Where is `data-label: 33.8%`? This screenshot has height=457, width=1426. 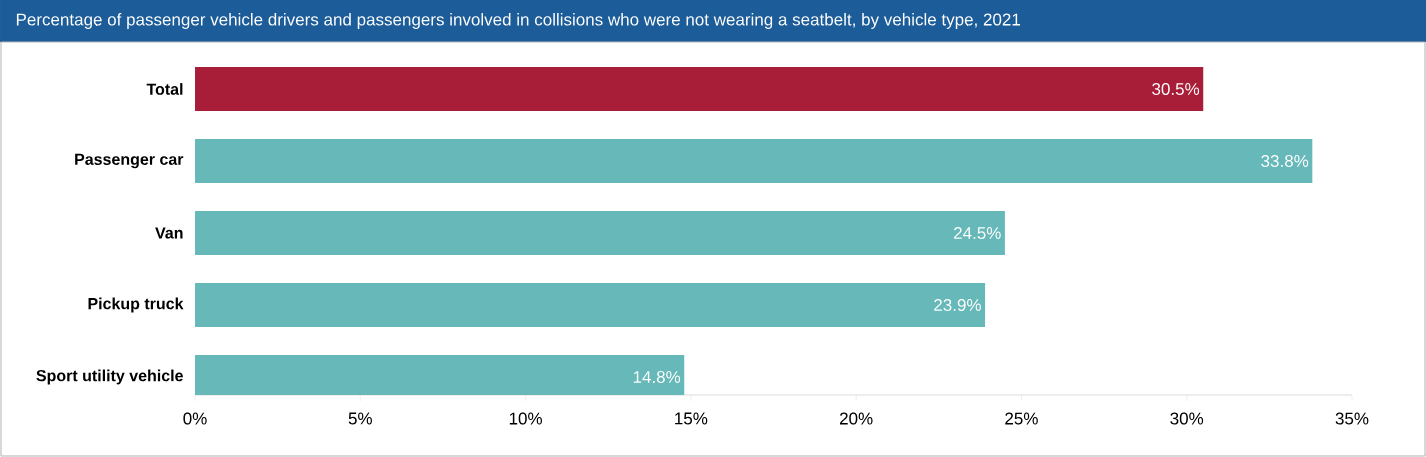
data-label: 33.8% is located at coordinates (1285, 161).